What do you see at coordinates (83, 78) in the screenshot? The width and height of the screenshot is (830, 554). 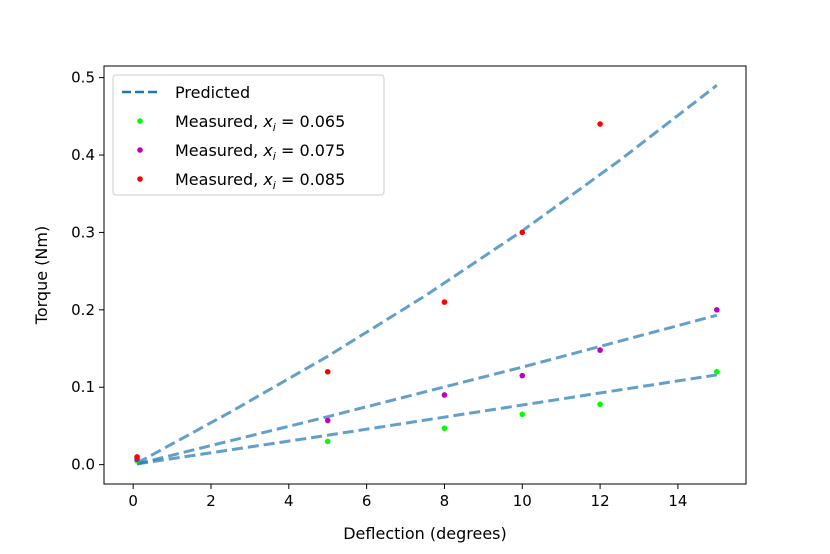 I see `y-tick-label: 0.5` at bounding box center [83, 78].